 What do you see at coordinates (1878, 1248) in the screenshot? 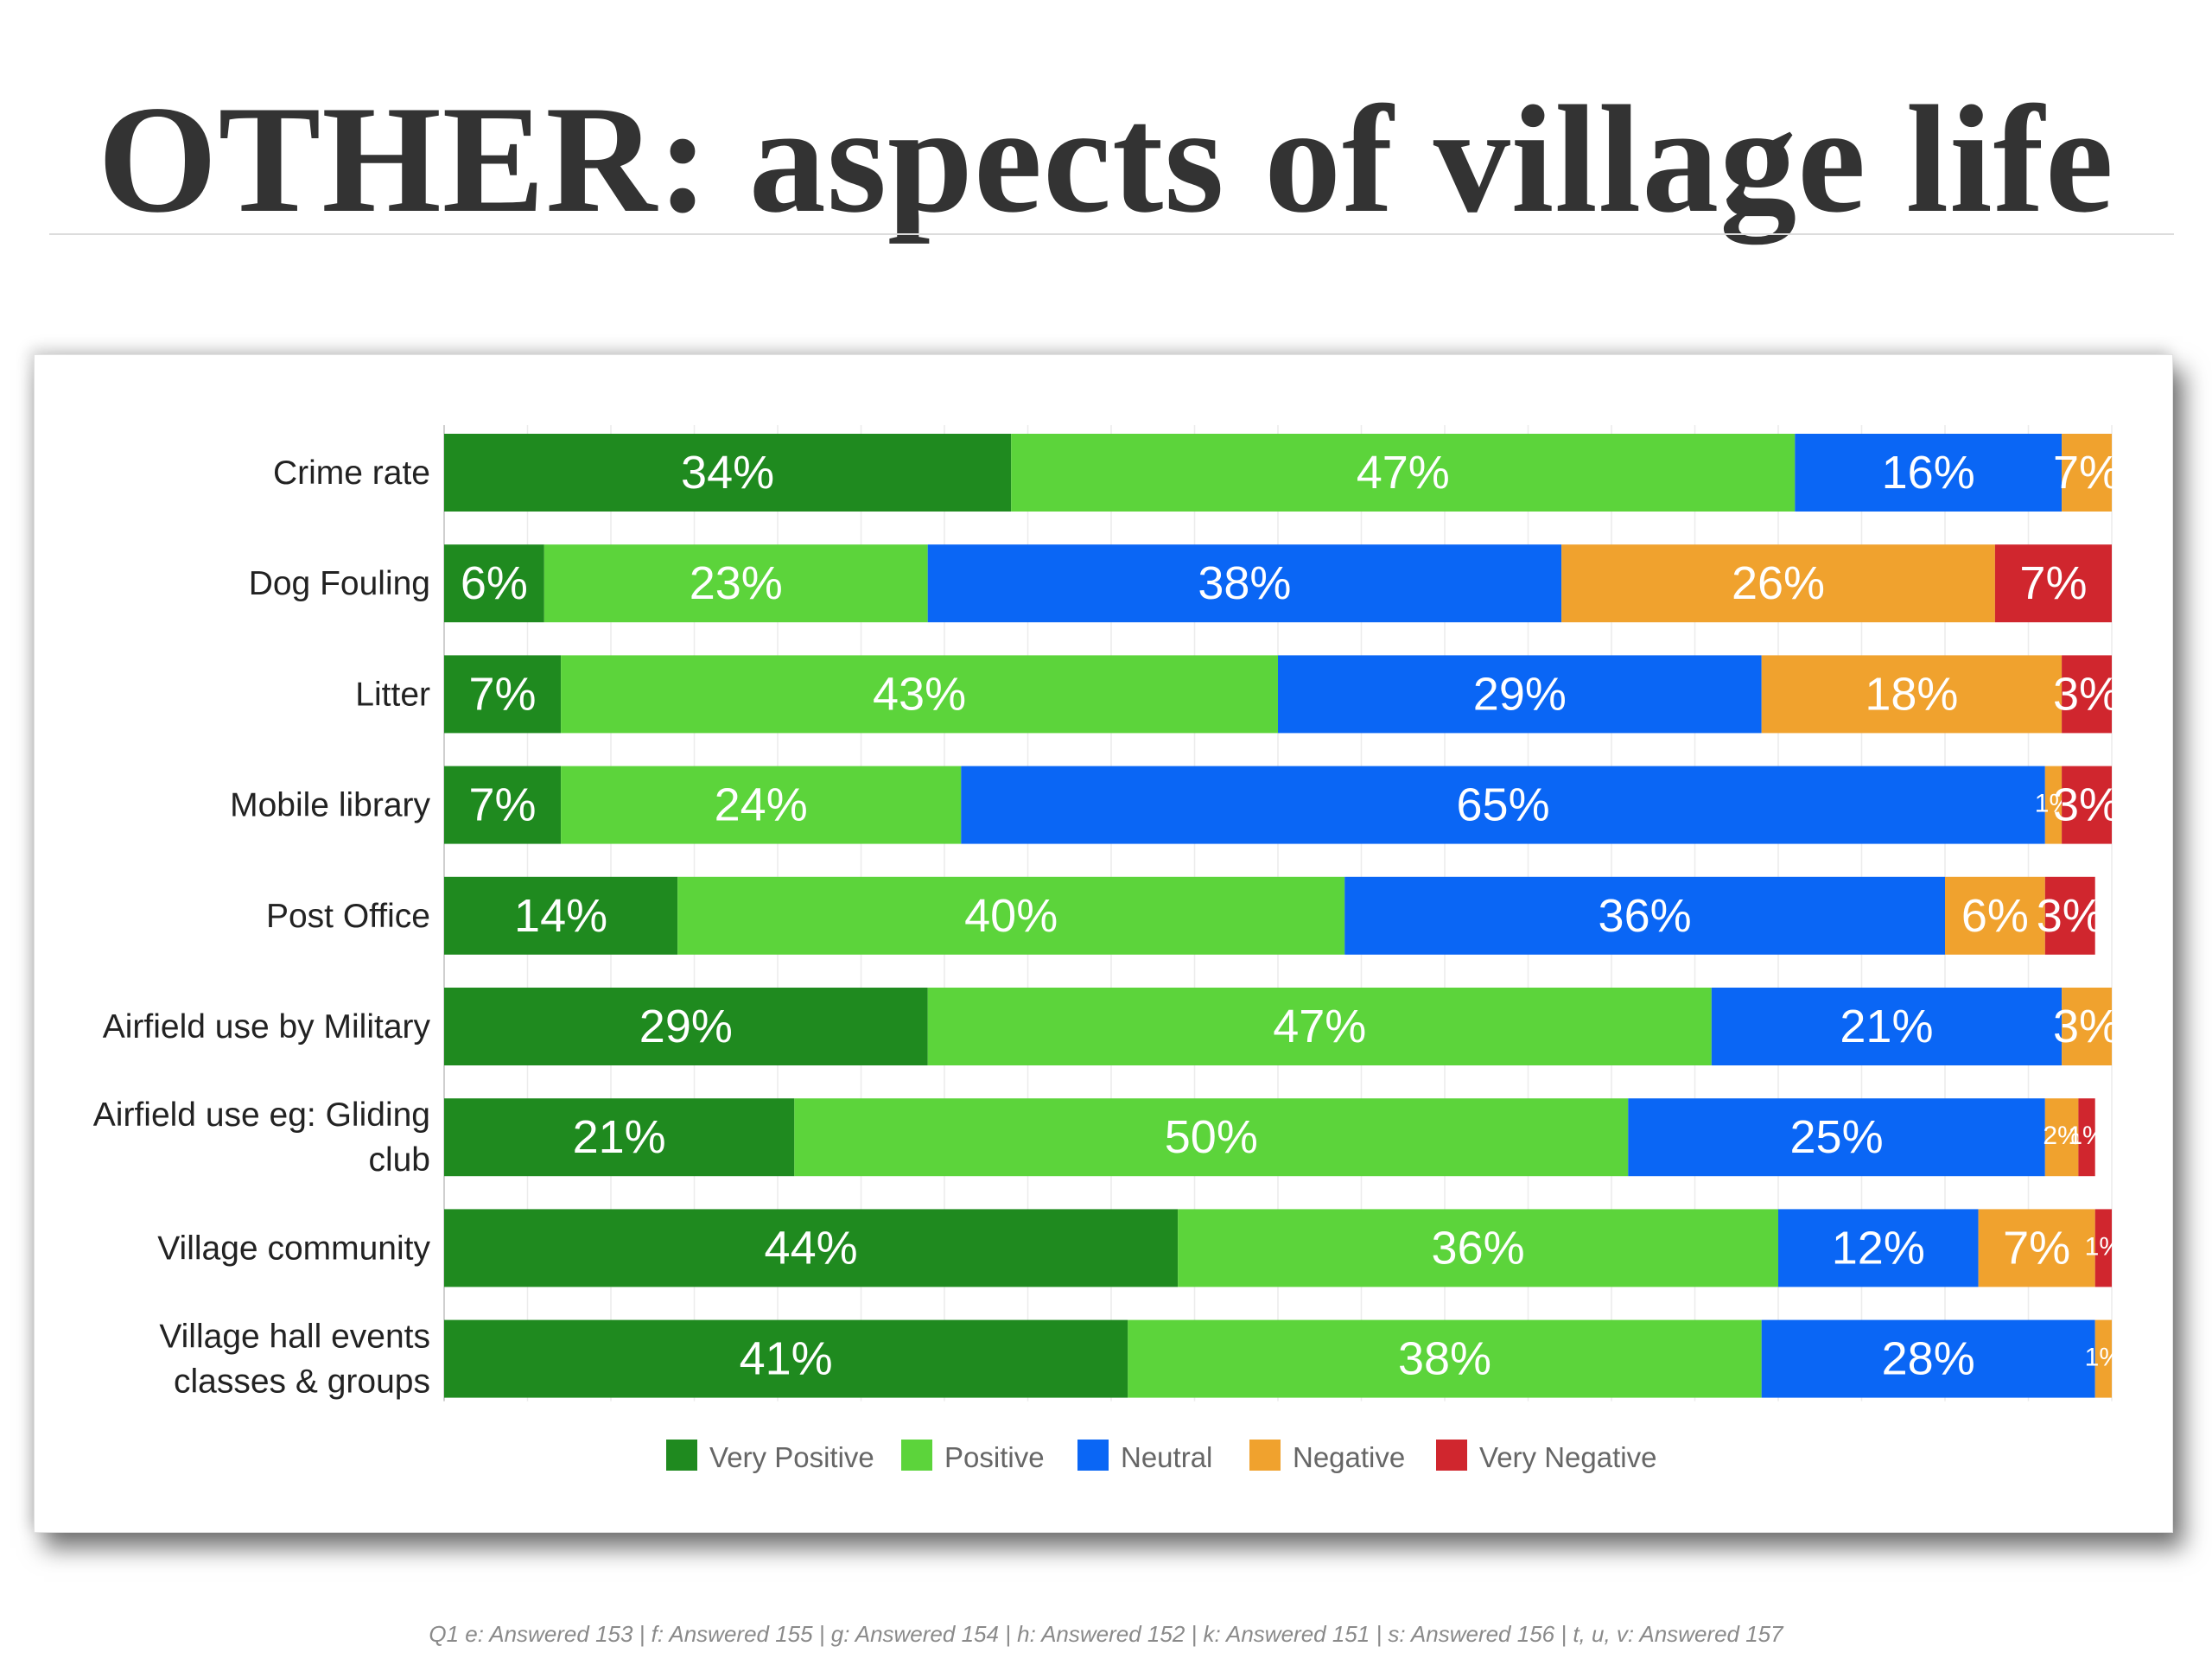
I see `data-label: 12%` at bounding box center [1878, 1248].